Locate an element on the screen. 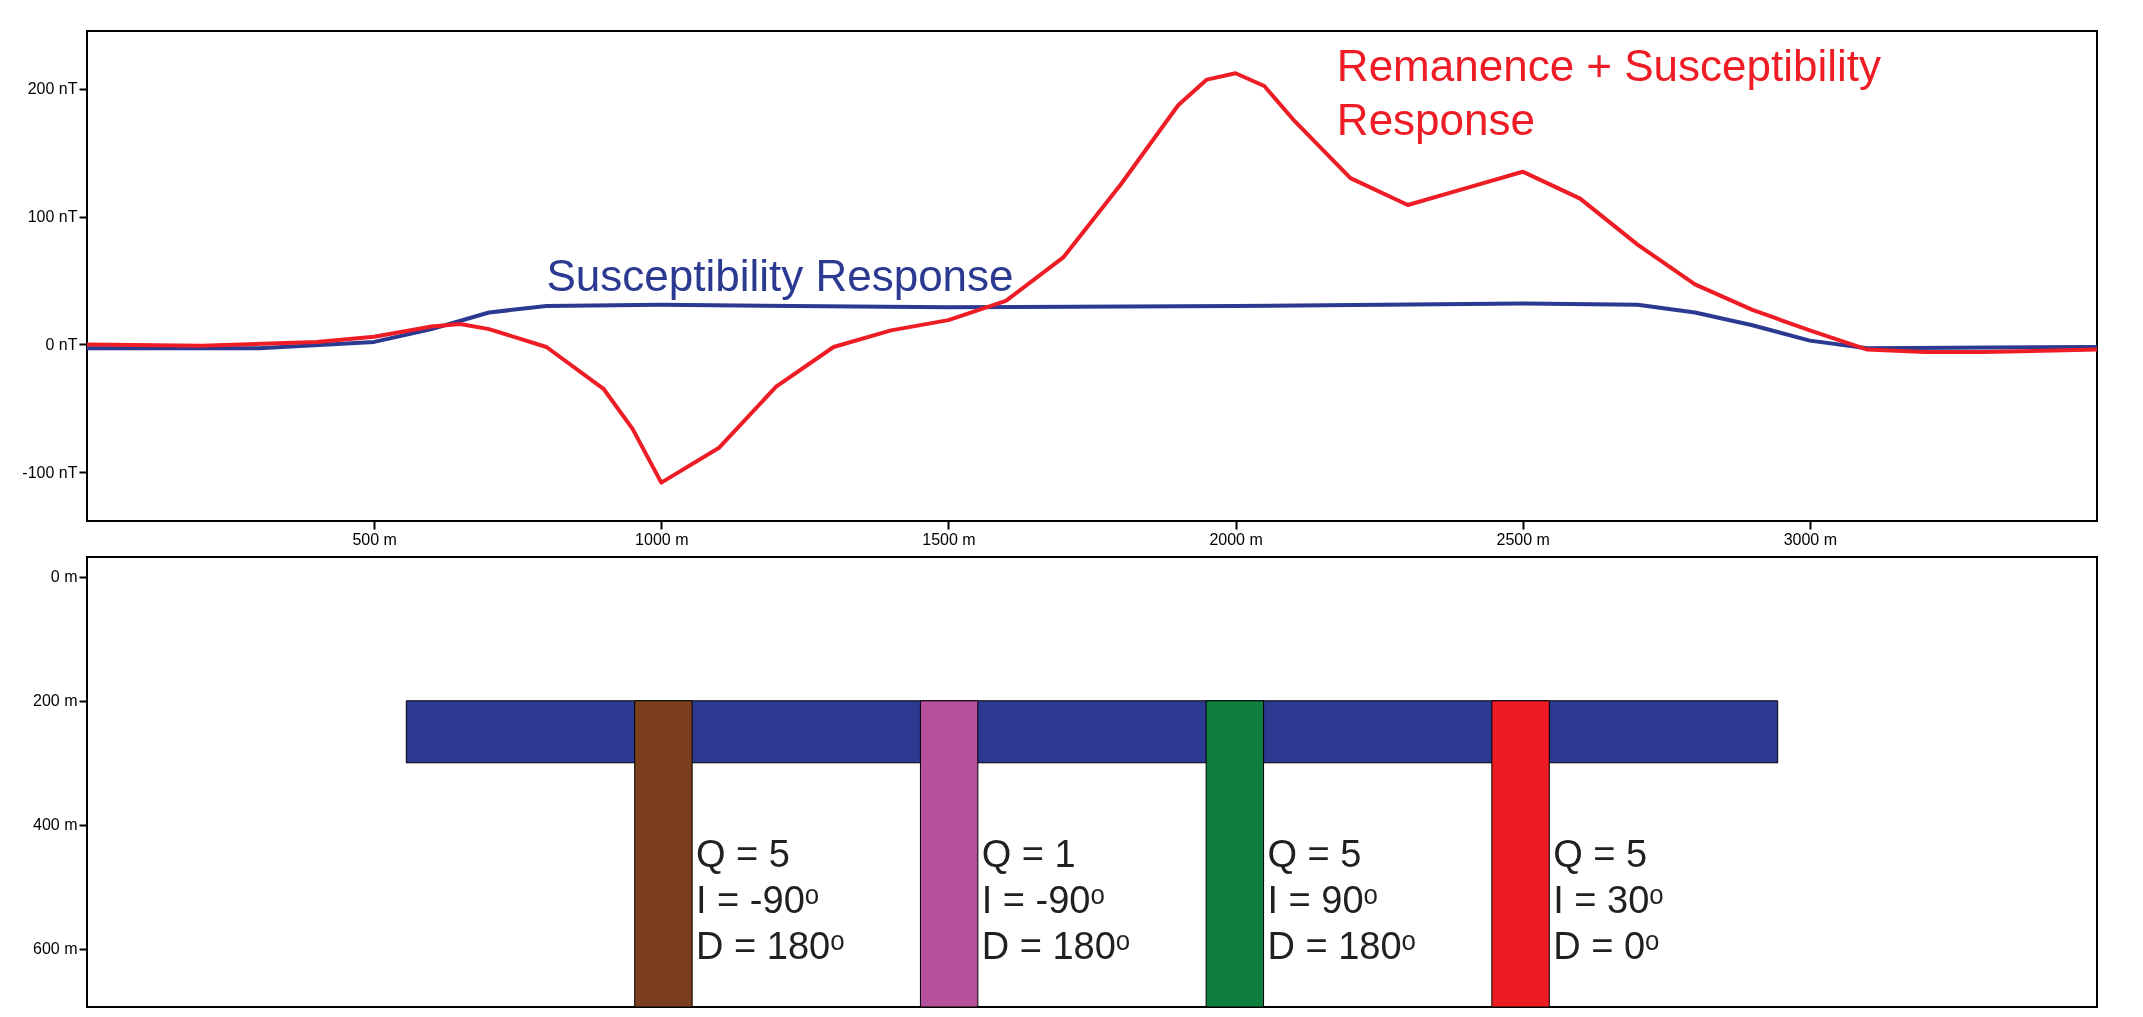 This screenshot has width=2143, height=1017. x-tick-label: 2500 m is located at coordinates (1523, 539).